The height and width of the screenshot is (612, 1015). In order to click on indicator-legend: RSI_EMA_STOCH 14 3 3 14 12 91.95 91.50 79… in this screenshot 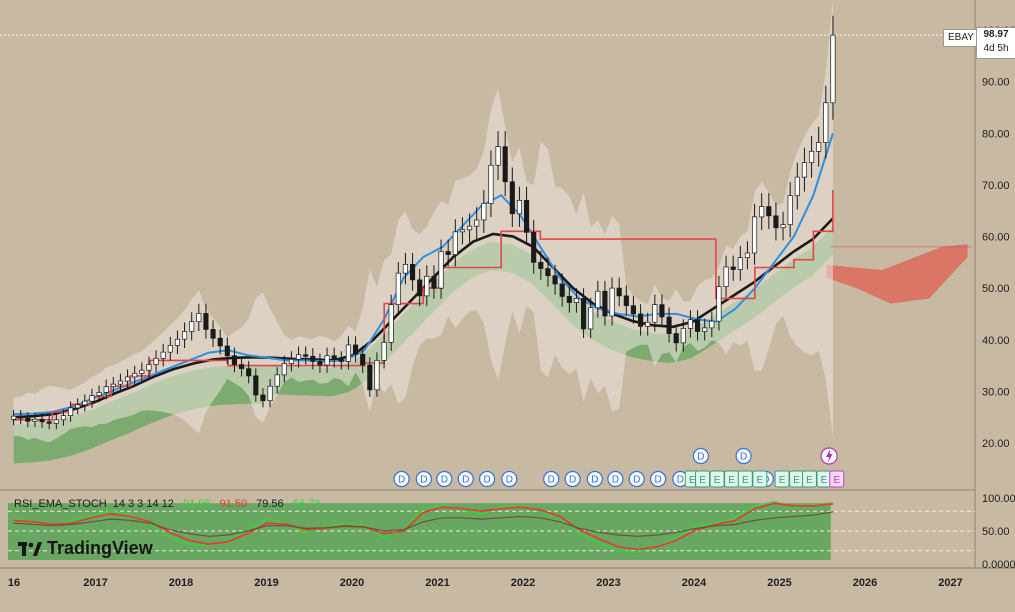, I will do `click(170, 504)`.